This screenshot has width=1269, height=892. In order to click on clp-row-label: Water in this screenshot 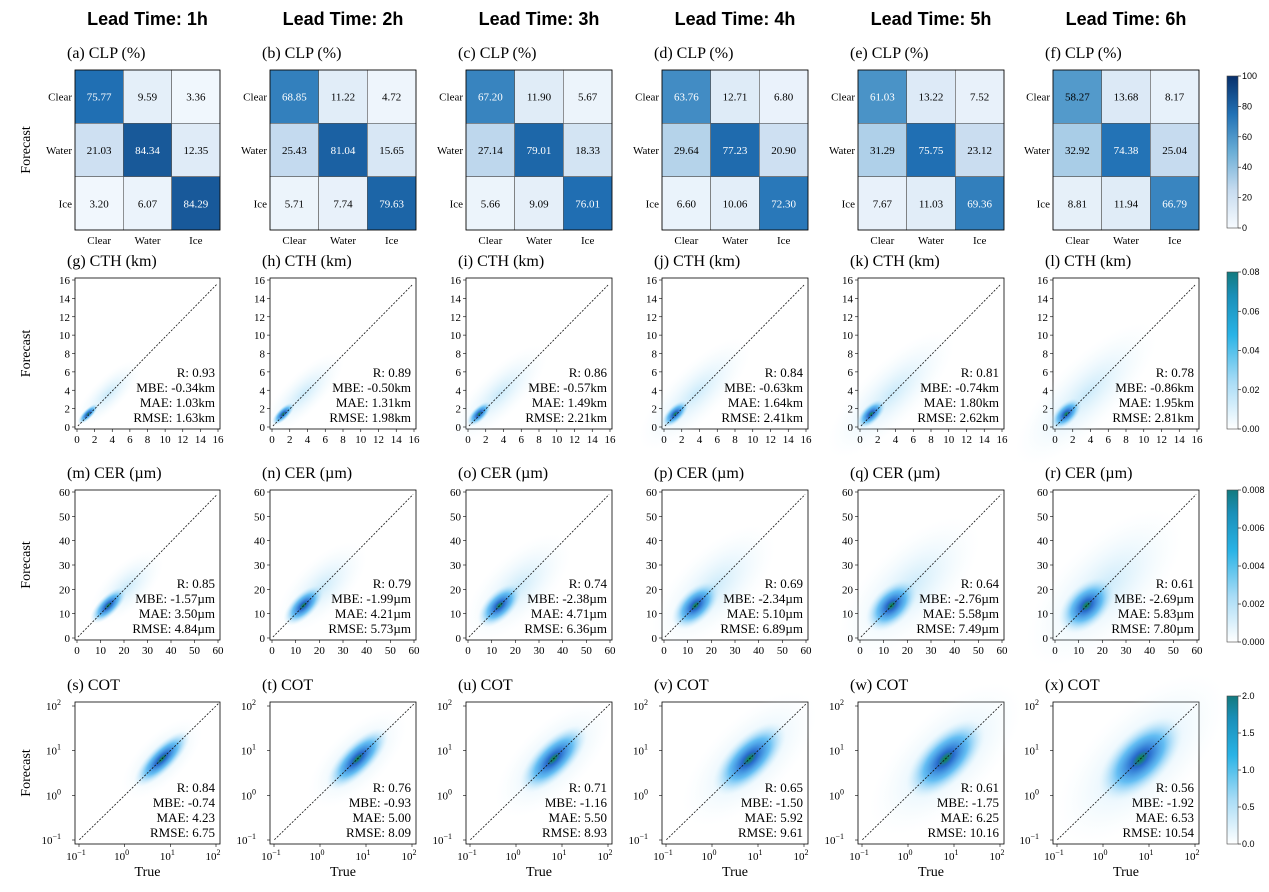, I will do `click(646, 151)`.